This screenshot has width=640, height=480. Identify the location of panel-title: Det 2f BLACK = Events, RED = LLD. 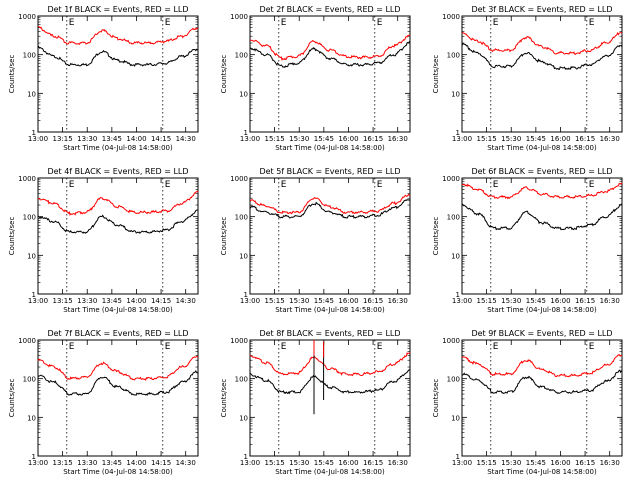
(329, 9).